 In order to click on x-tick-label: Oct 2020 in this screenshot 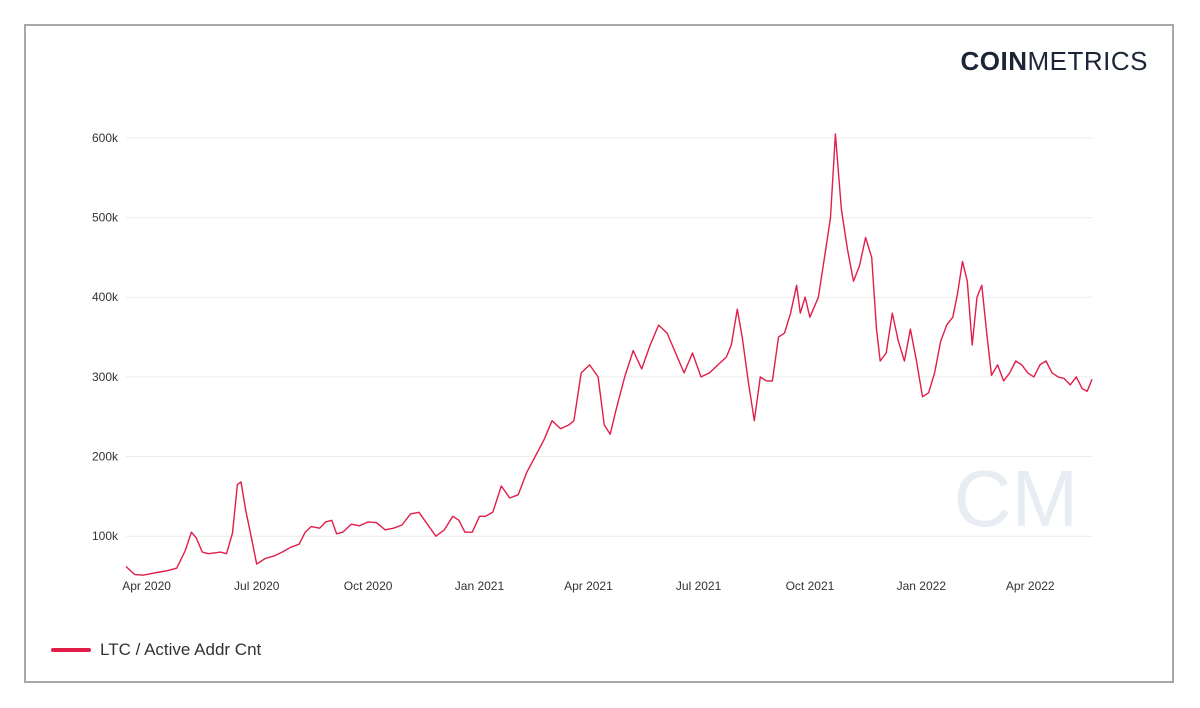, I will do `click(368, 586)`.